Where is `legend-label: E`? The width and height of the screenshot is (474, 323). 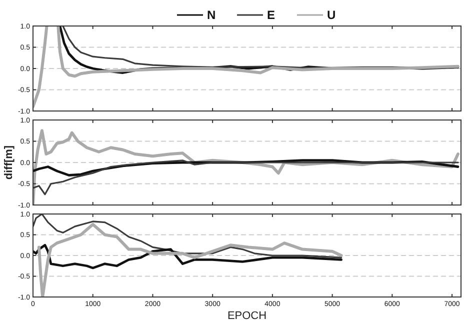 legend-label: E is located at coordinates (271, 15).